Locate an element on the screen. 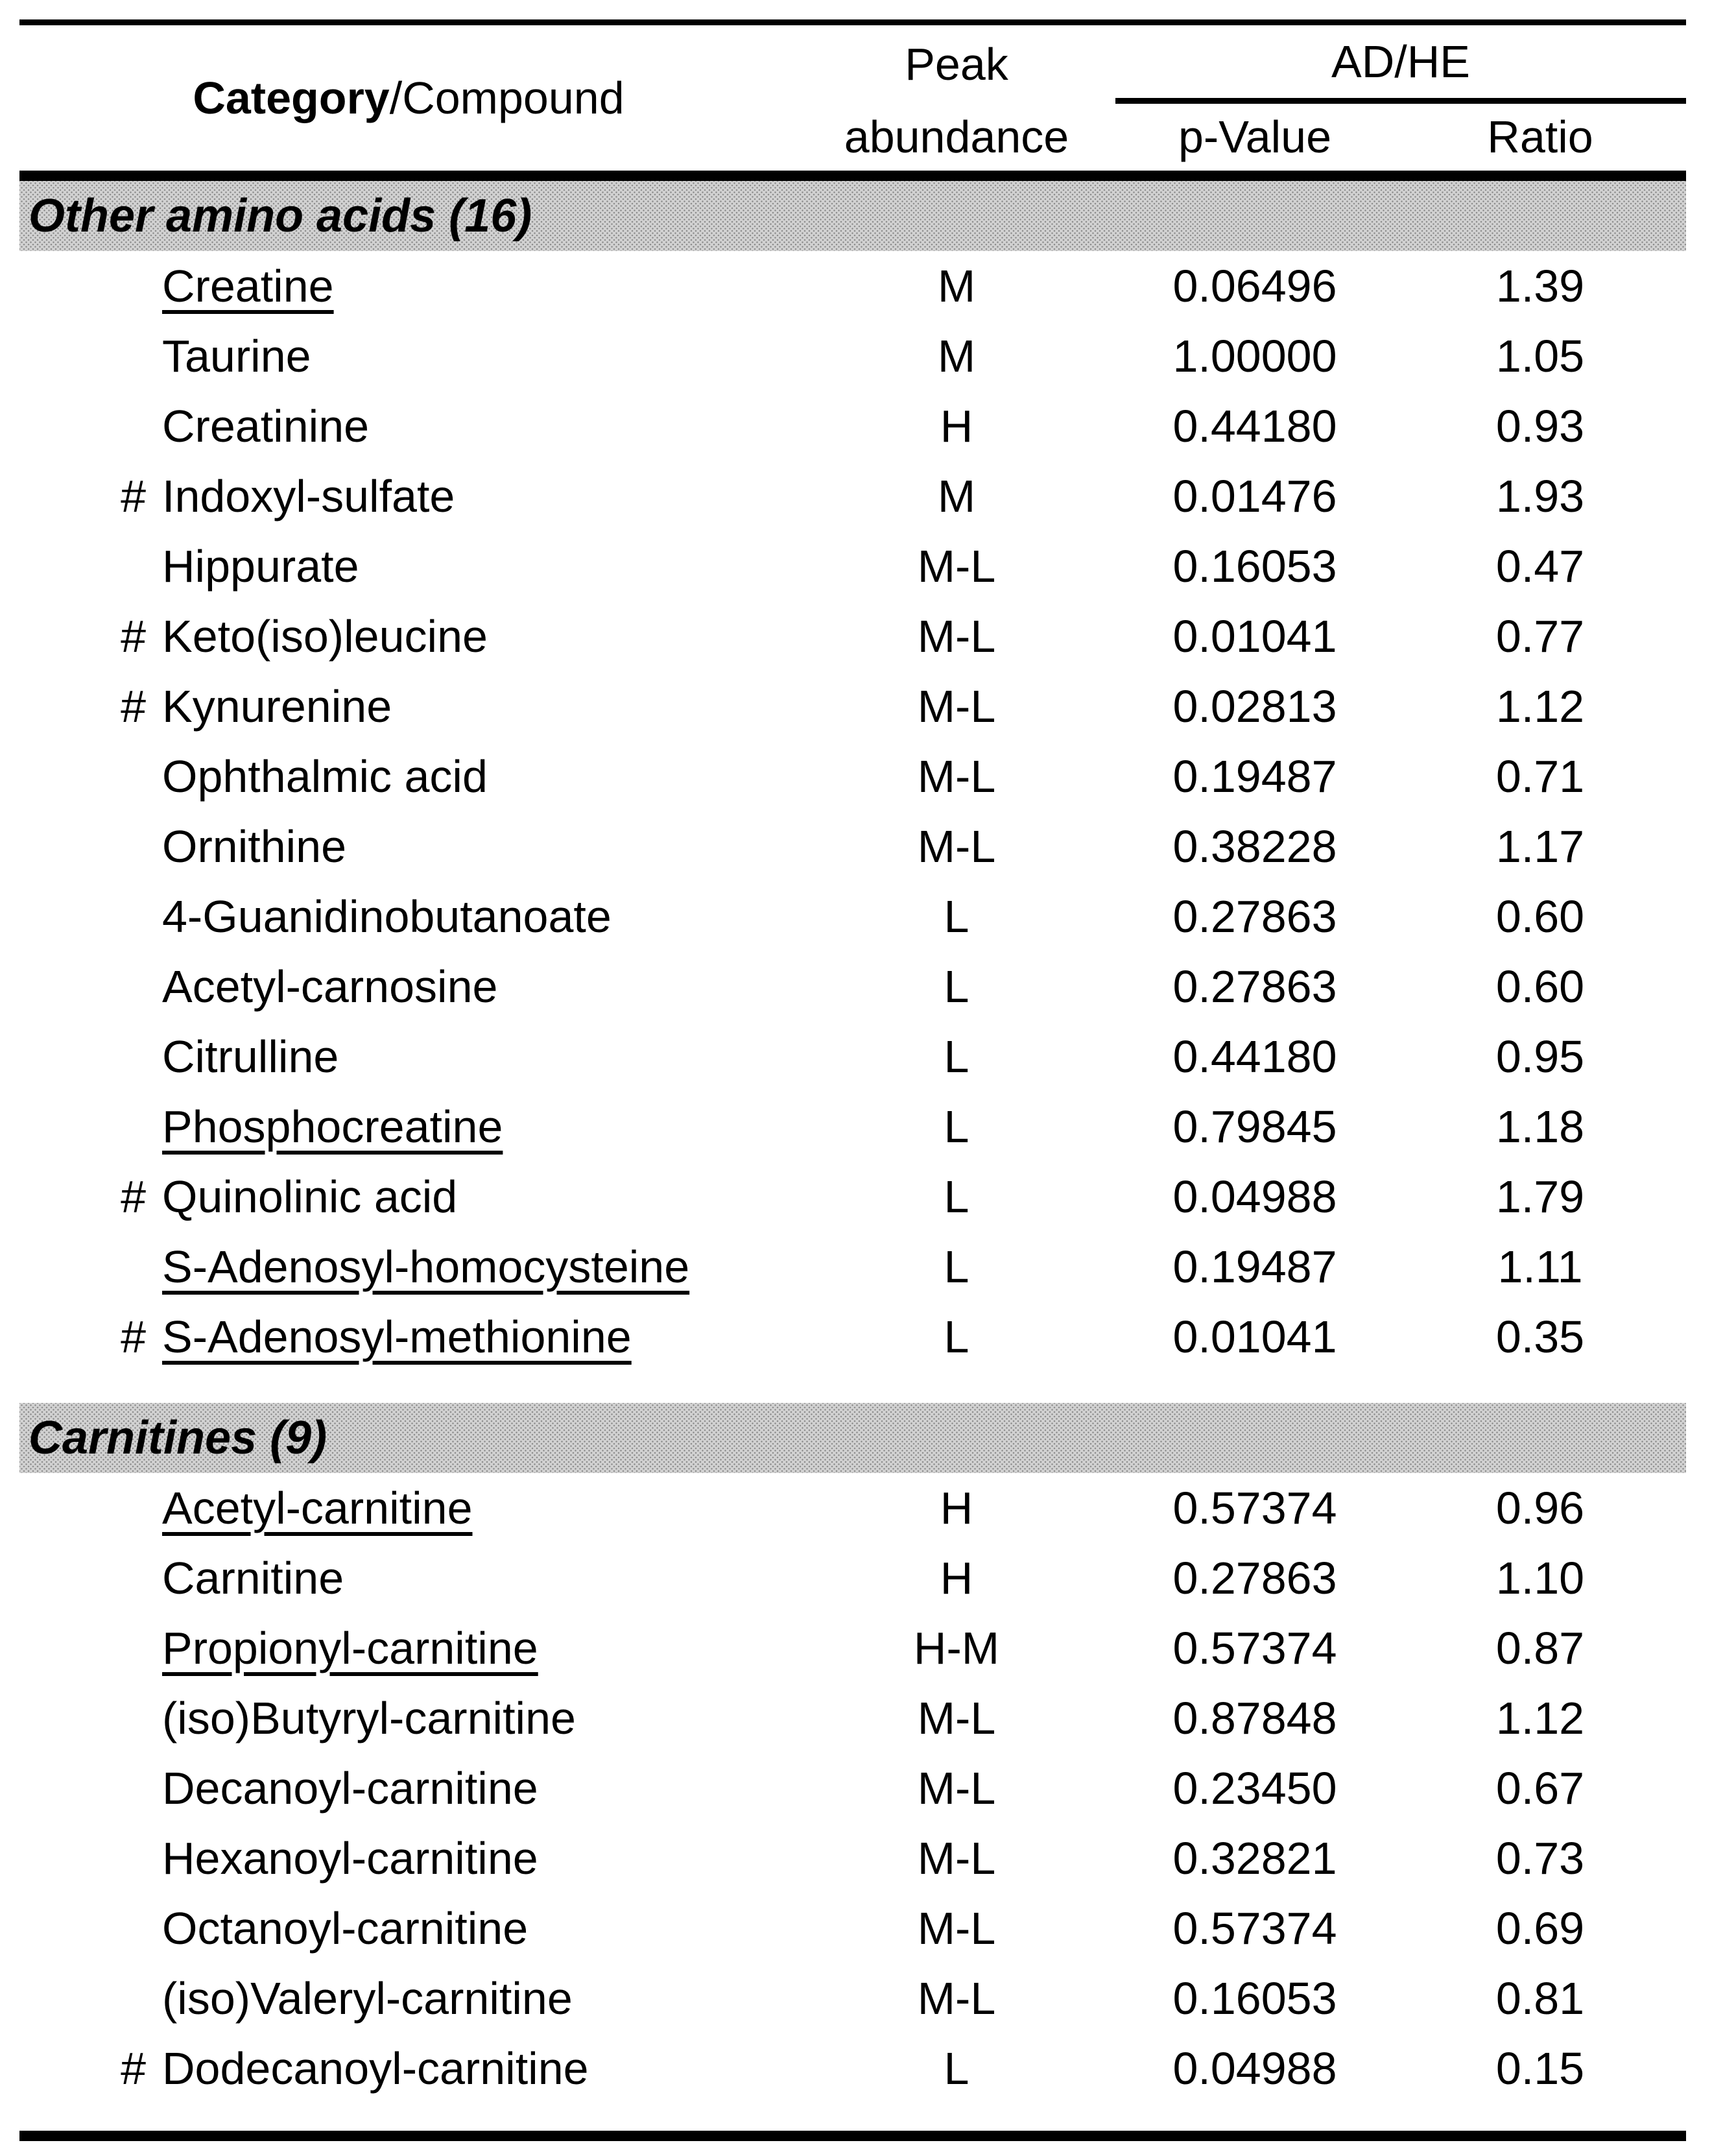  ratio-value: 0.47 is located at coordinates (1540, 566).